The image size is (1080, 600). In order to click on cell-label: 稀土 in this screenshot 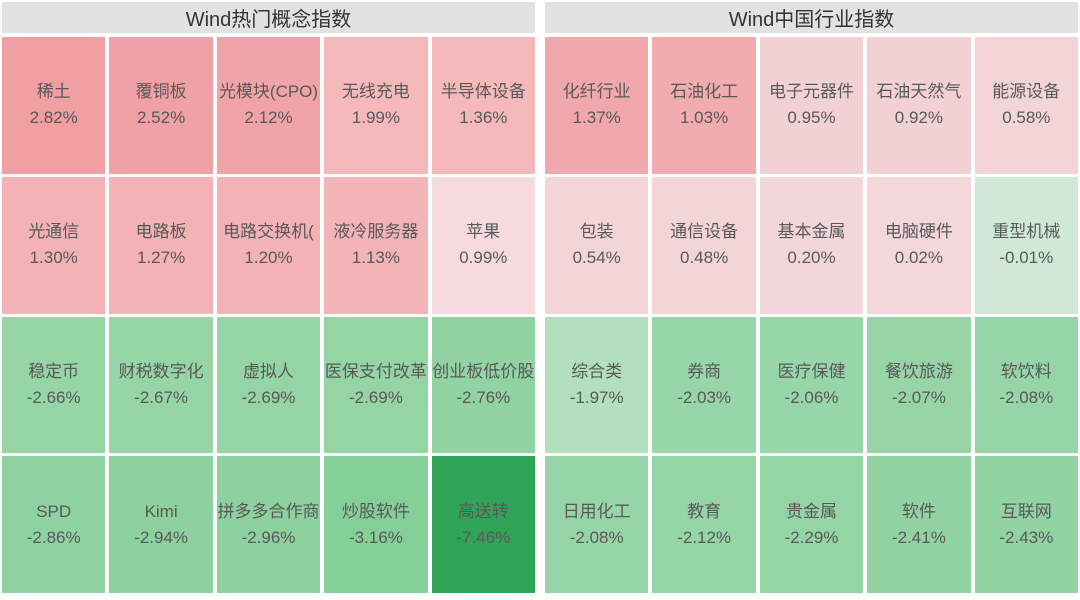, I will do `click(53, 92)`.